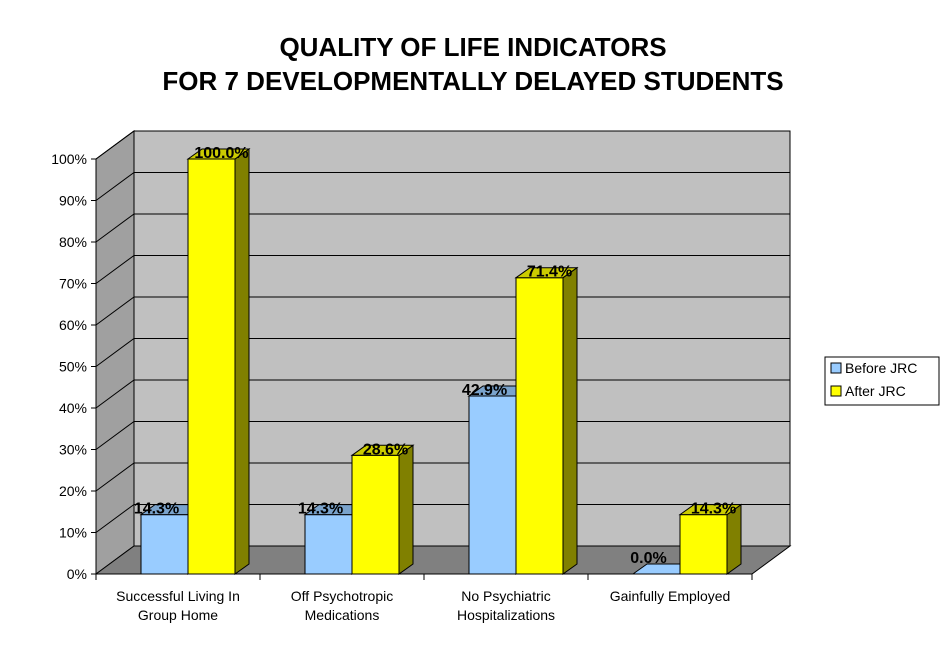 The width and height of the screenshot is (947, 648). I want to click on y-tick-label: 50%, so click(73, 367).